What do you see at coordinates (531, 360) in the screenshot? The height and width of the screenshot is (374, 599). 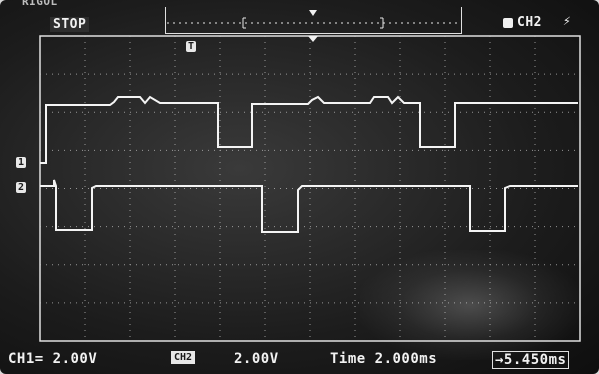 I see `trigger-offset: →5.450ms` at bounding box center [531, 360].